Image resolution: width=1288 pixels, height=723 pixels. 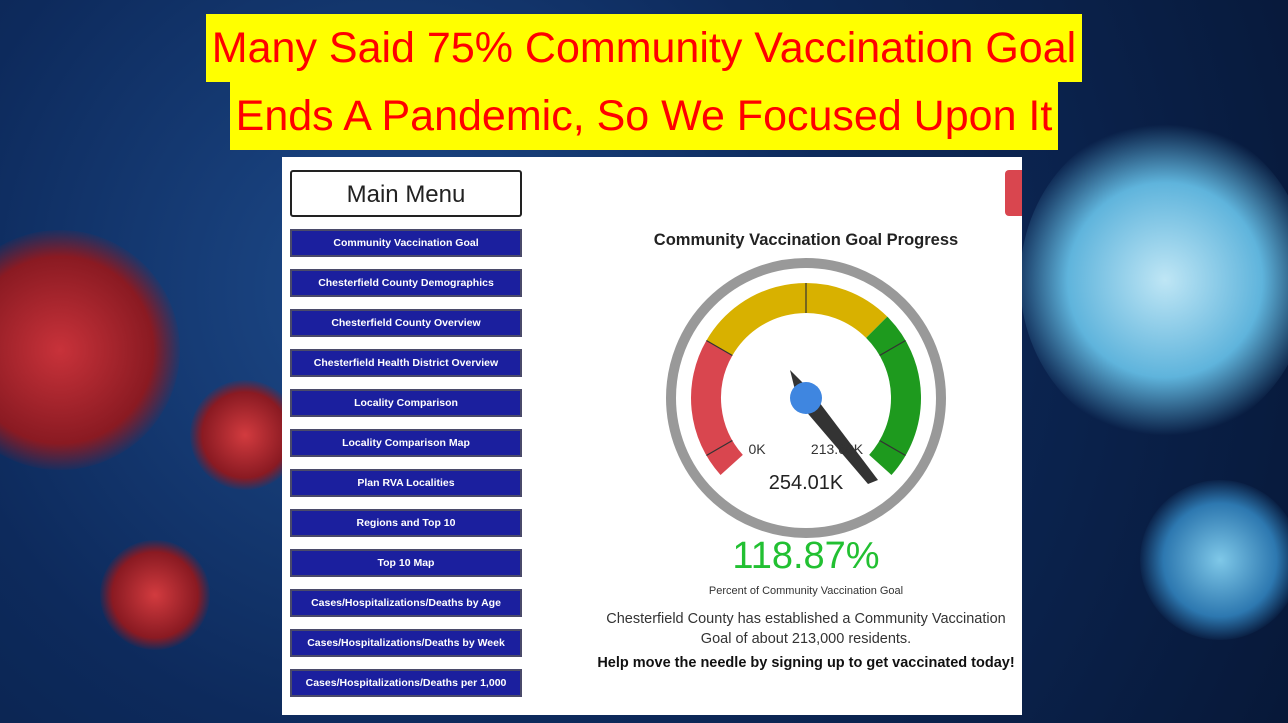 What do you see at coordinates (1013, 193) in the screenshot?
I see `tab-button` at bounding box center [1013, 193].